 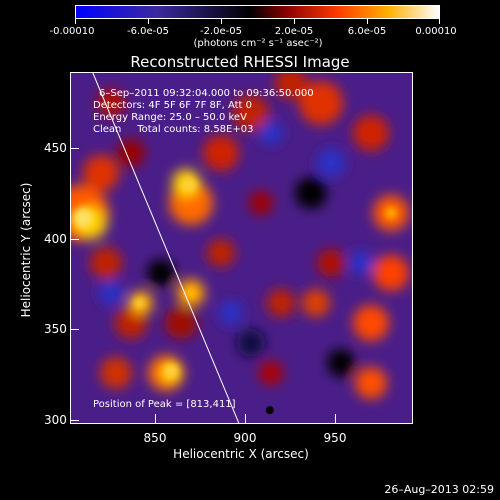 I want to click on annotation-clean: Clean Total counts: 8.58E+03, so click(x=173, y=129).